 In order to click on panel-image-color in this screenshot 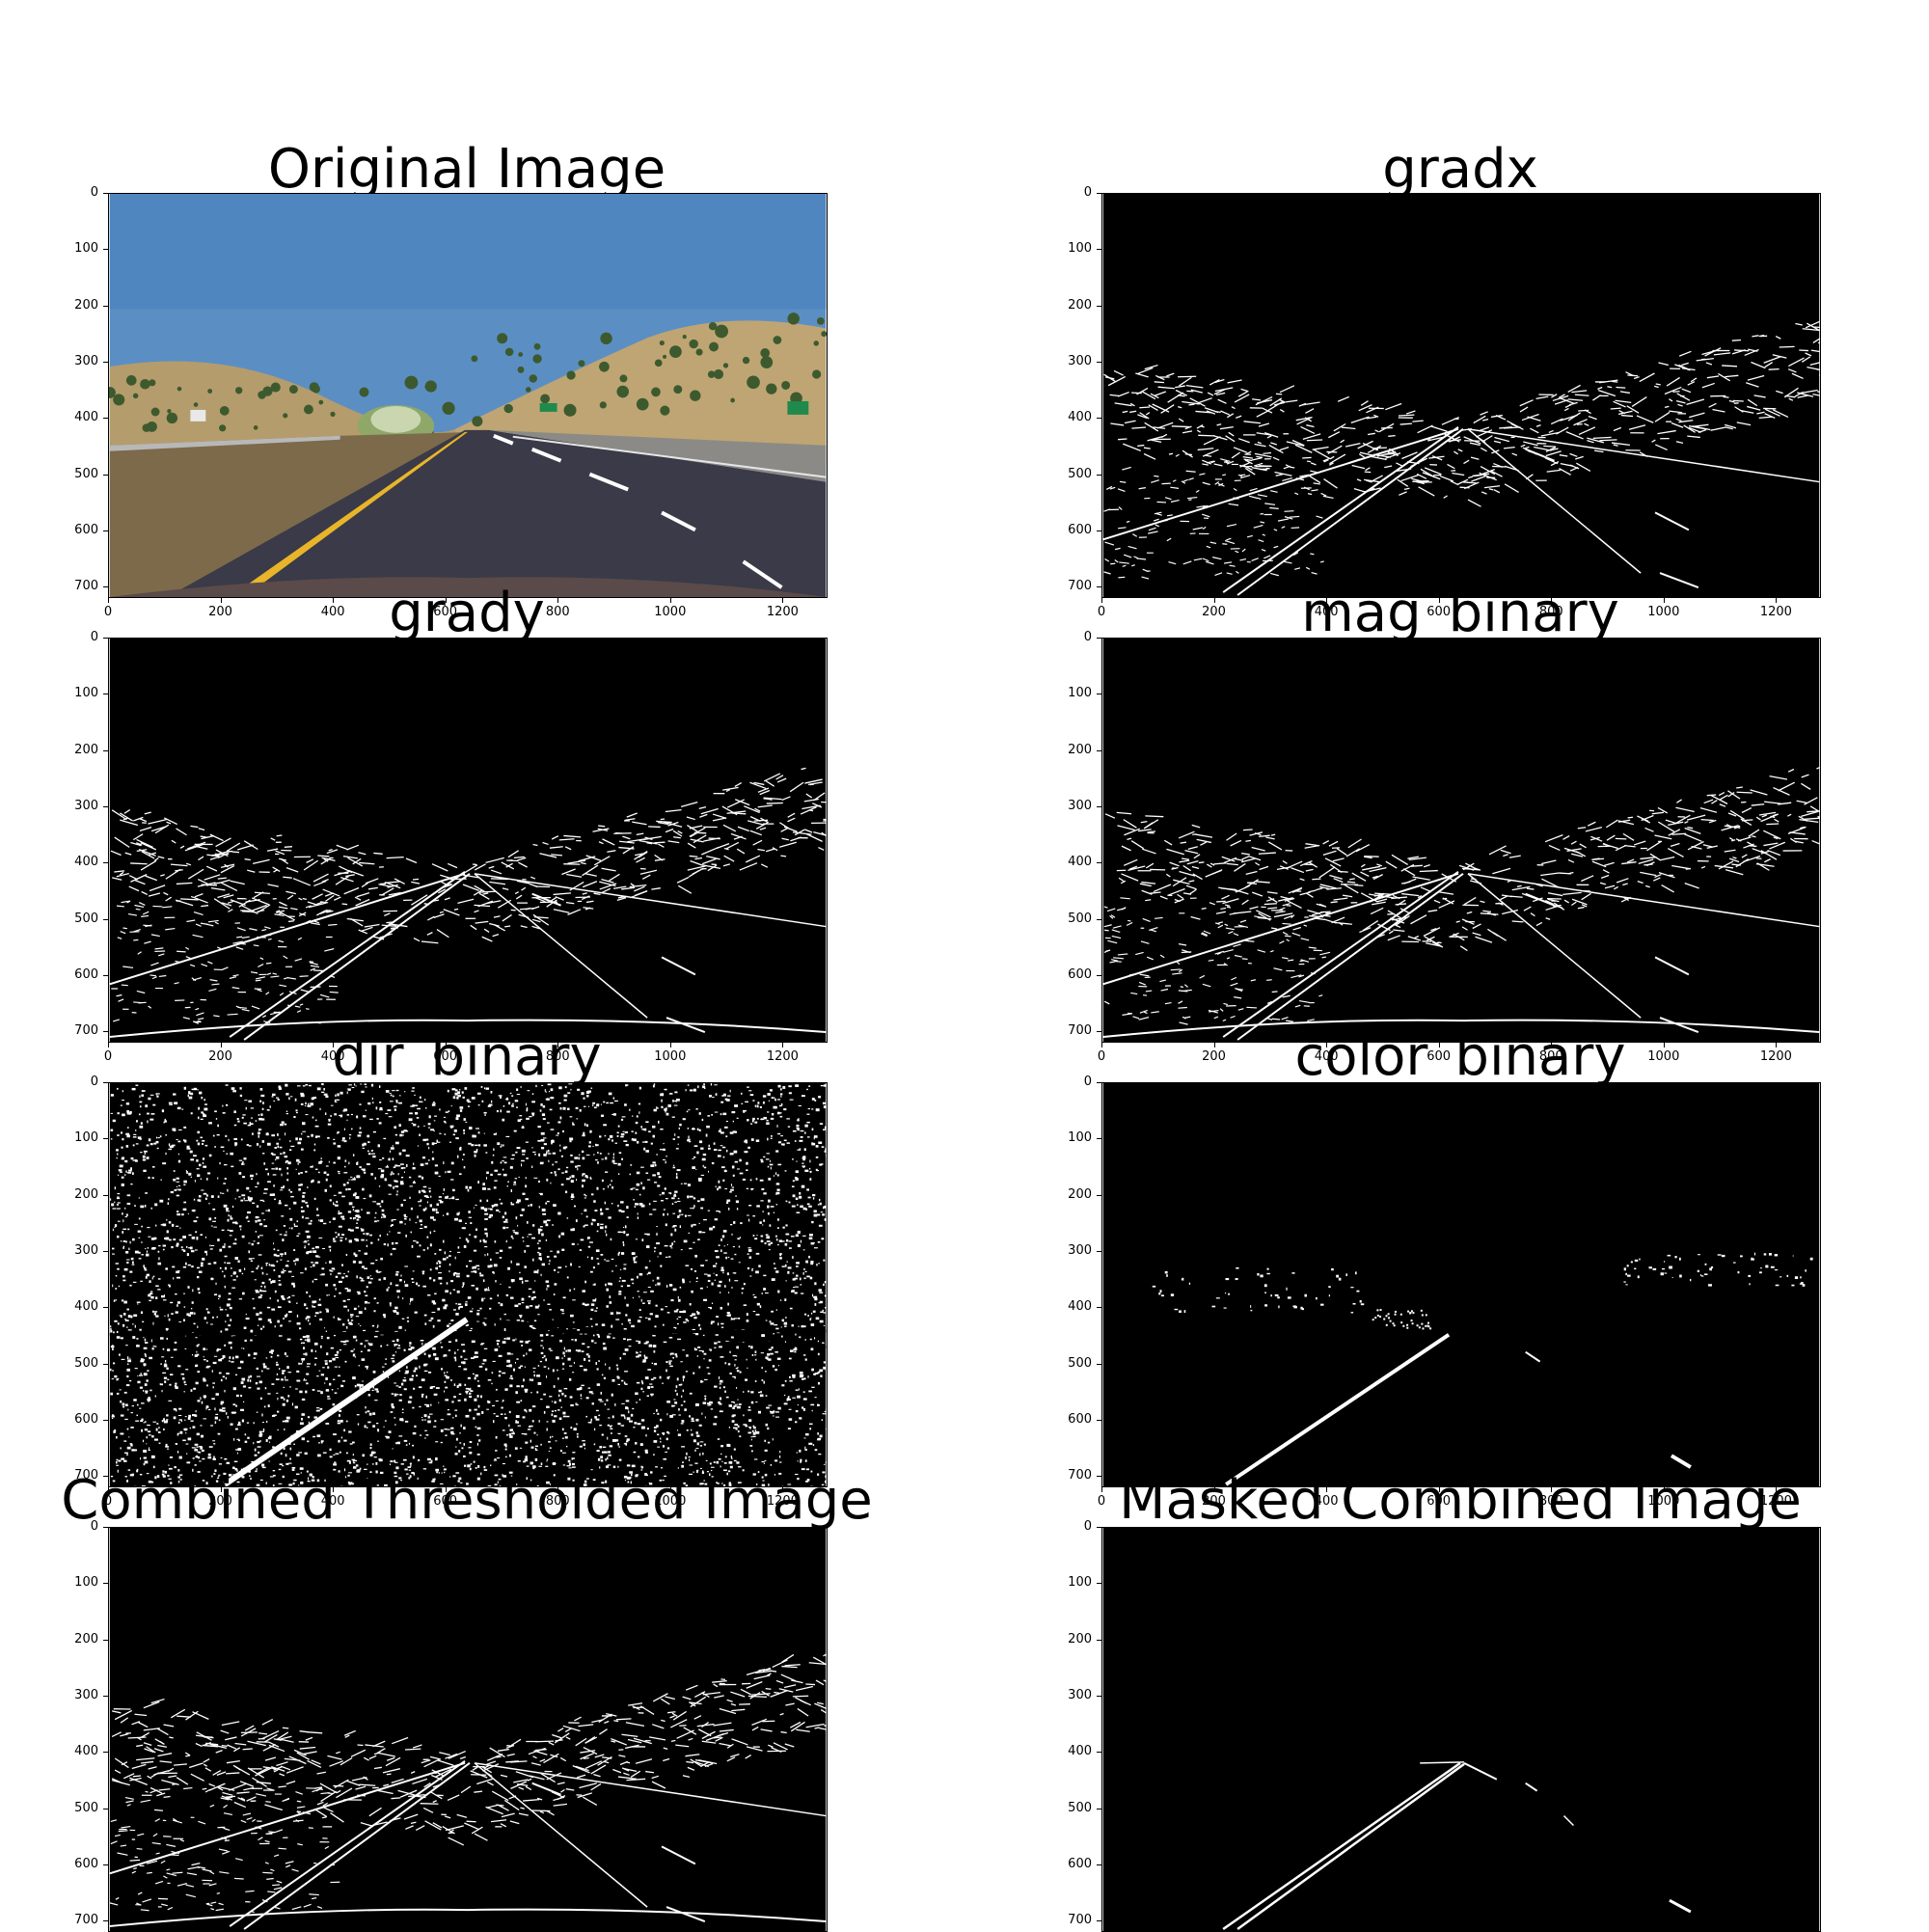, I will do `click(1461, 1284)`.